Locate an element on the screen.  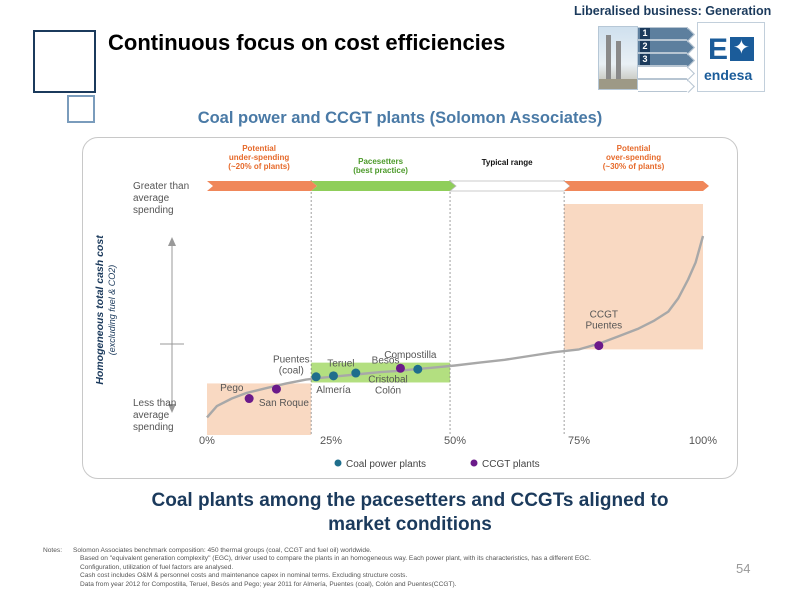
notes-label: Notes: is located at coordinates (53, 550).